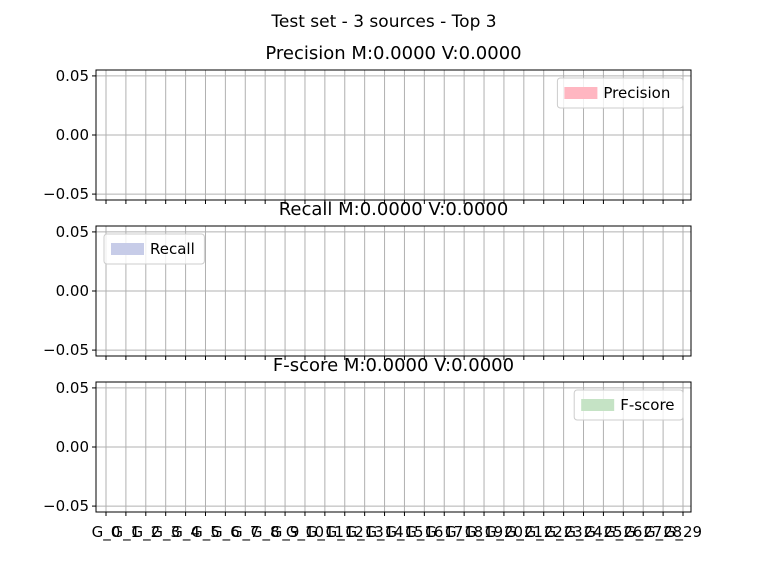  Describe the element at coordinates (66, 506) in the screenshot. I see `f-score-ytick-label: −0.05` at that location.